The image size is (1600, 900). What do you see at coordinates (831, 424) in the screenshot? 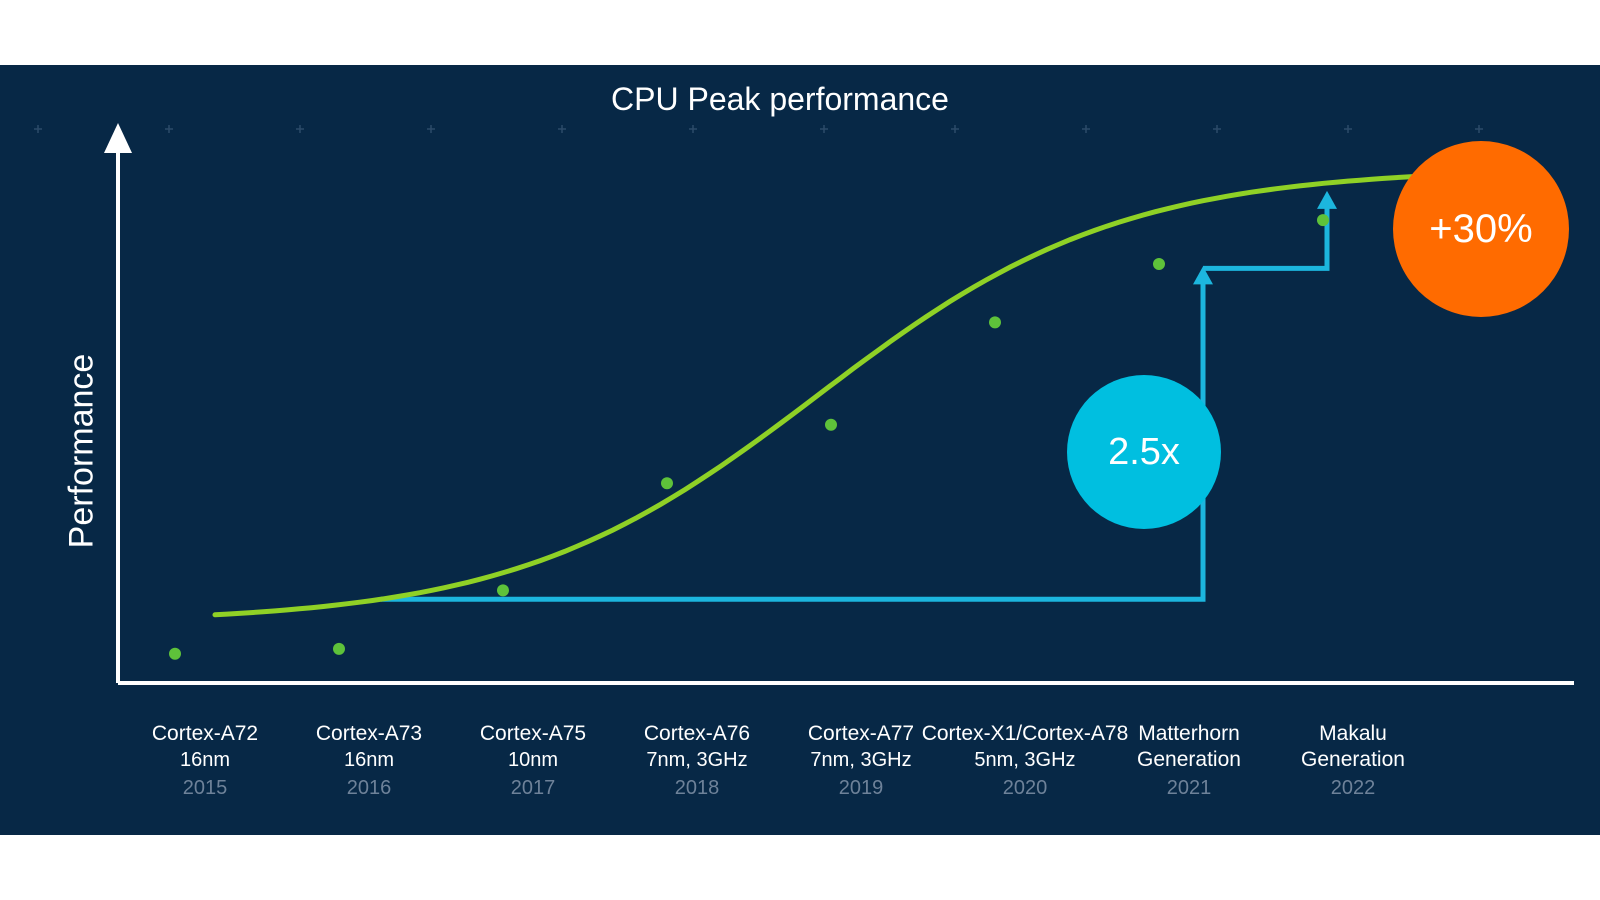
I see `data-point-2019` at bounding box center [831, 424].